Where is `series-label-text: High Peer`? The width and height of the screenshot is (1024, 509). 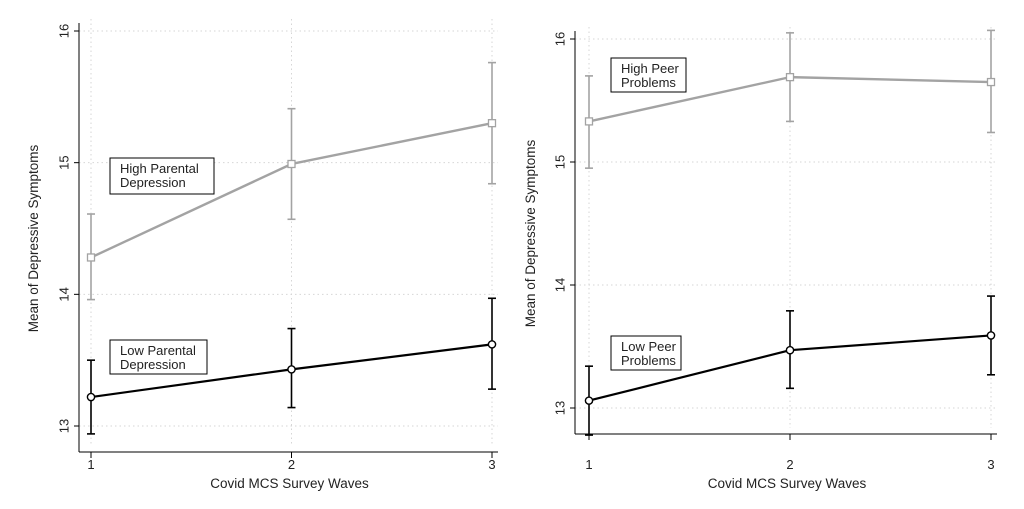 series-label-text: High Peer is located at coordinates (650, 68).